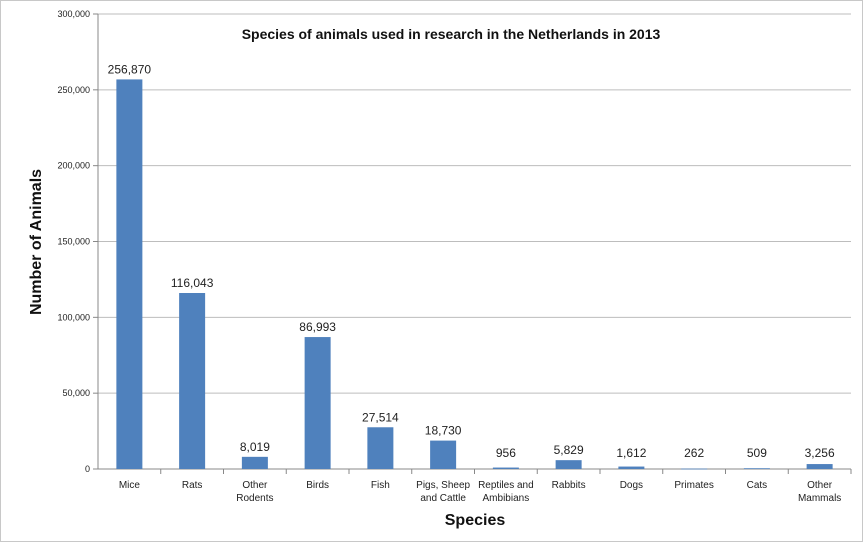 Image resolution: width=863 pixels, height=543 pixels. Describe the element at coordinates (631, 453) in the screenshot. I see `data-label: 1,612` at that location.